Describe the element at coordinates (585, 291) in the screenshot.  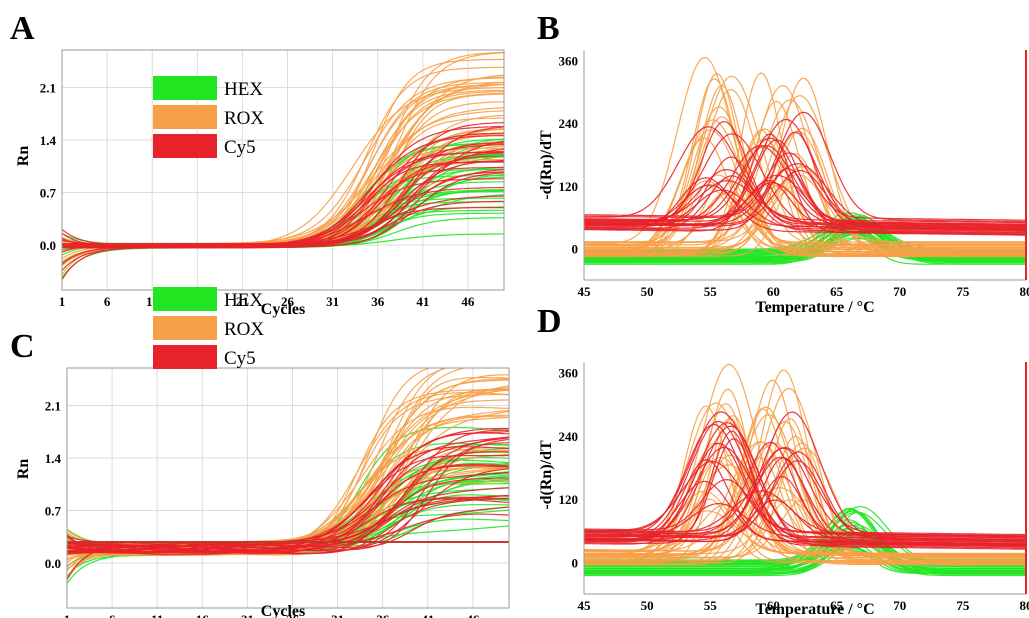
I see `x-tick-label: 45` at that location.